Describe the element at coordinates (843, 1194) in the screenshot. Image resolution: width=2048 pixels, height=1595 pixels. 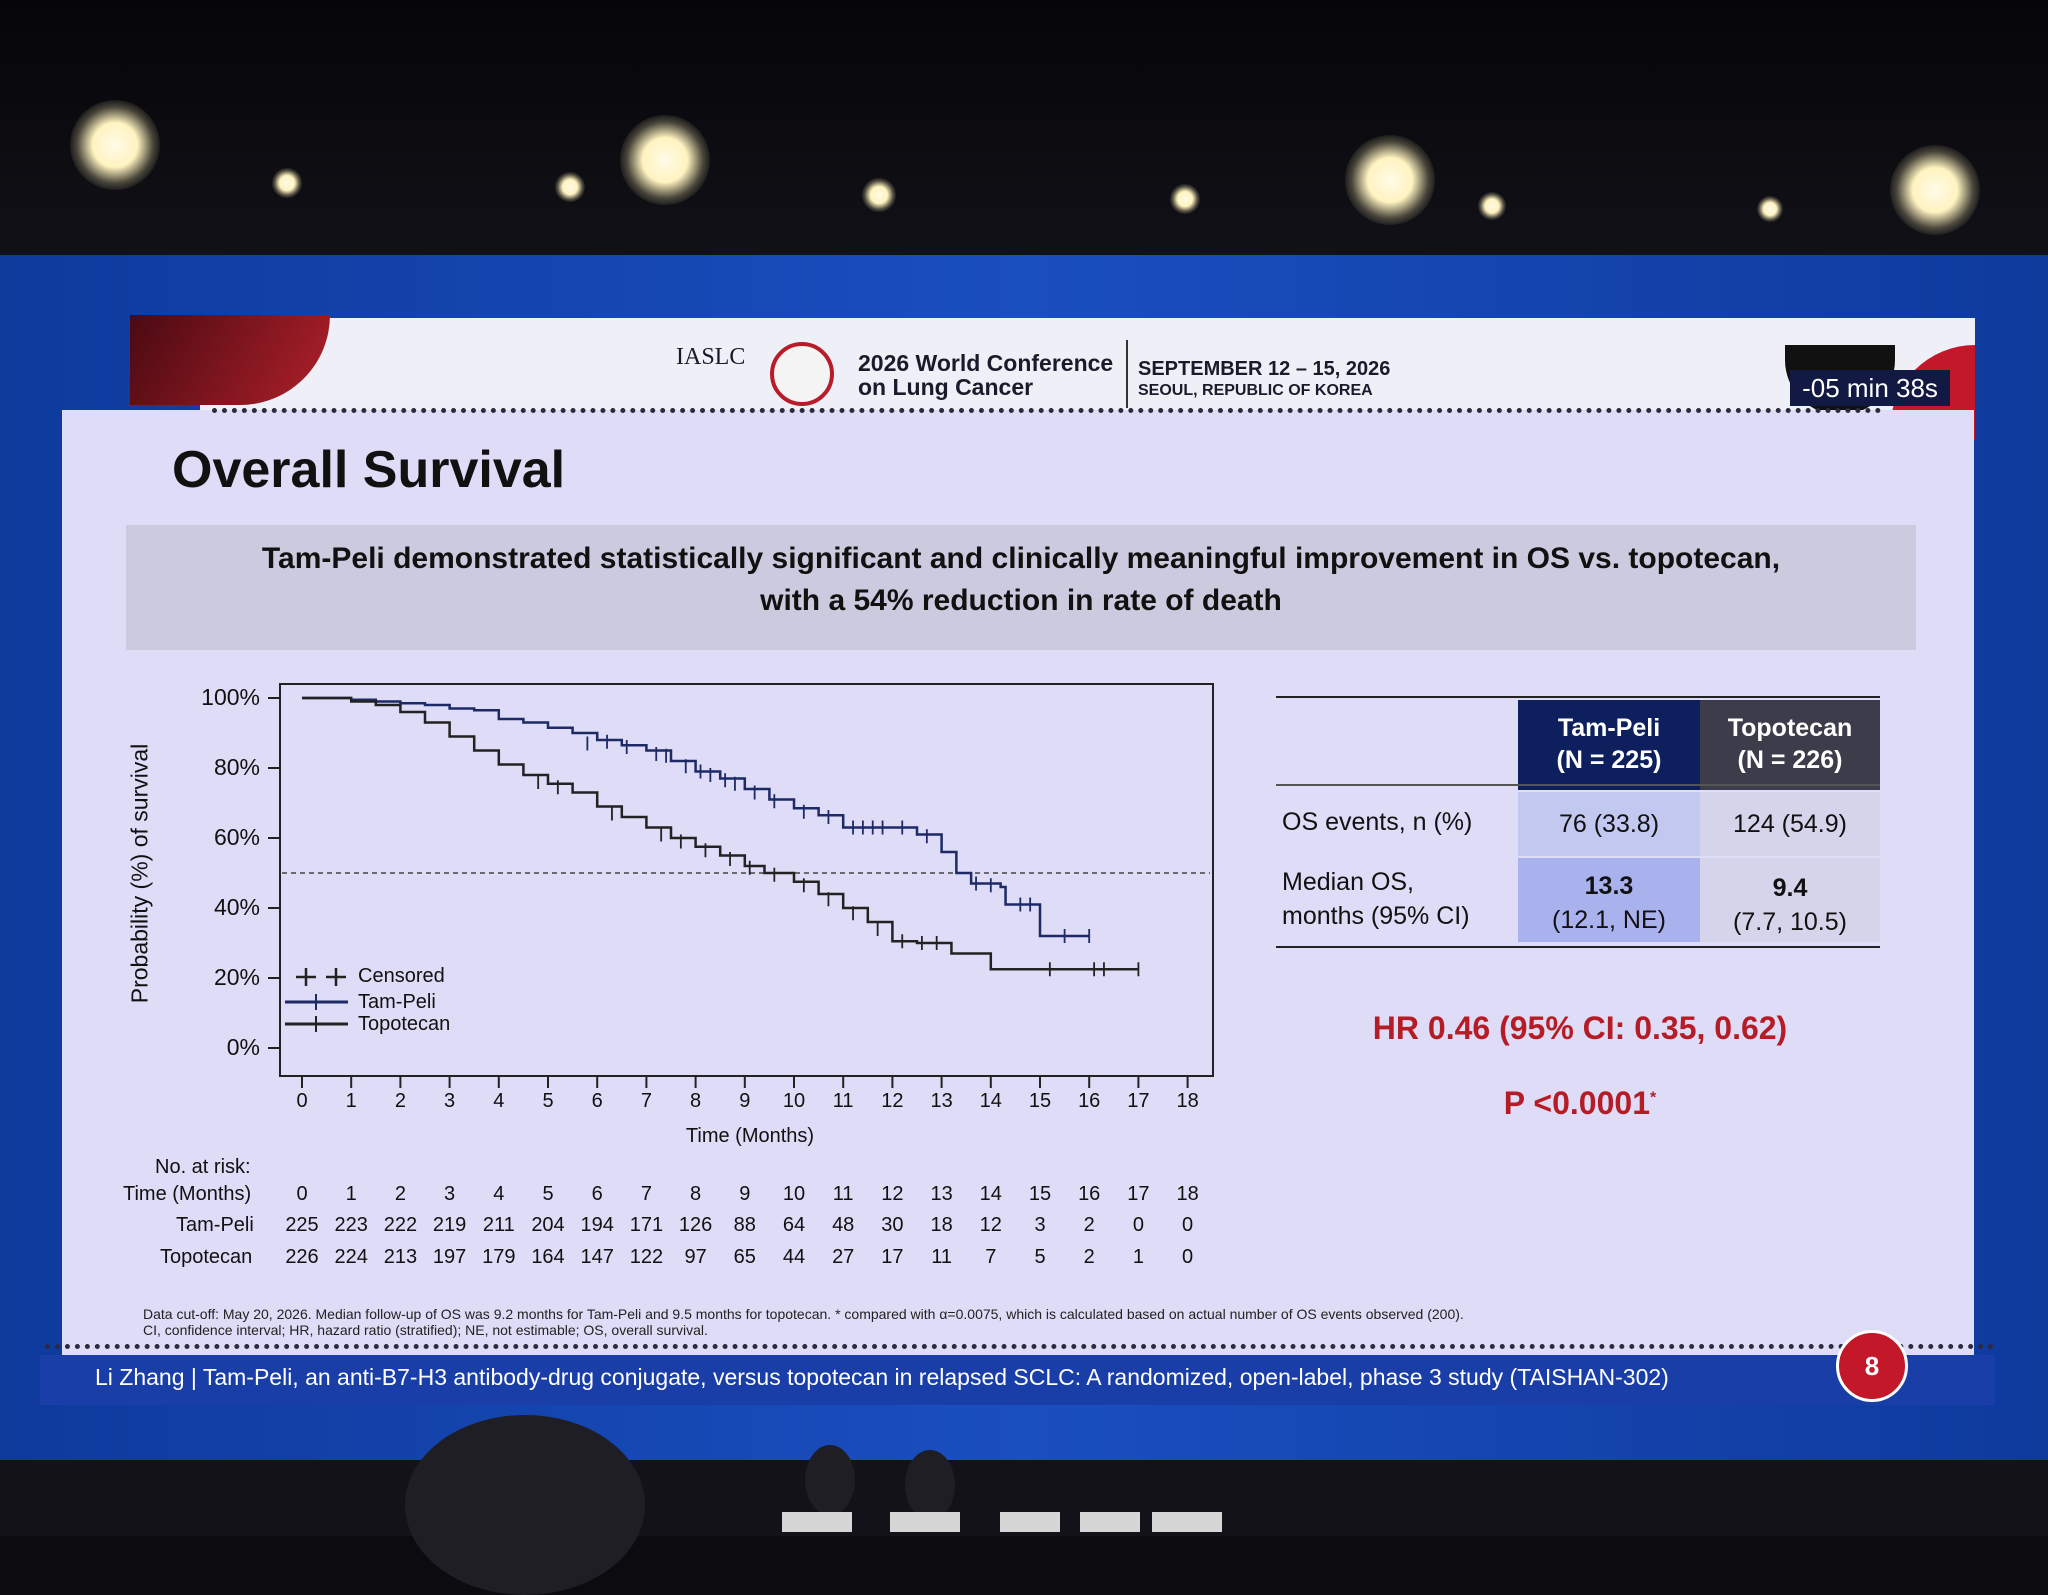
I see `at-risk-time: 11` at that location.